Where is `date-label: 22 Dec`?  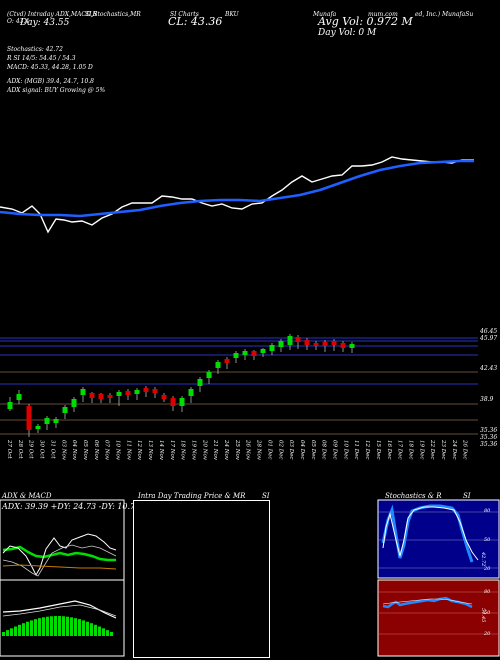
date-label: 22 Dec is located at coordinates (432, 449).